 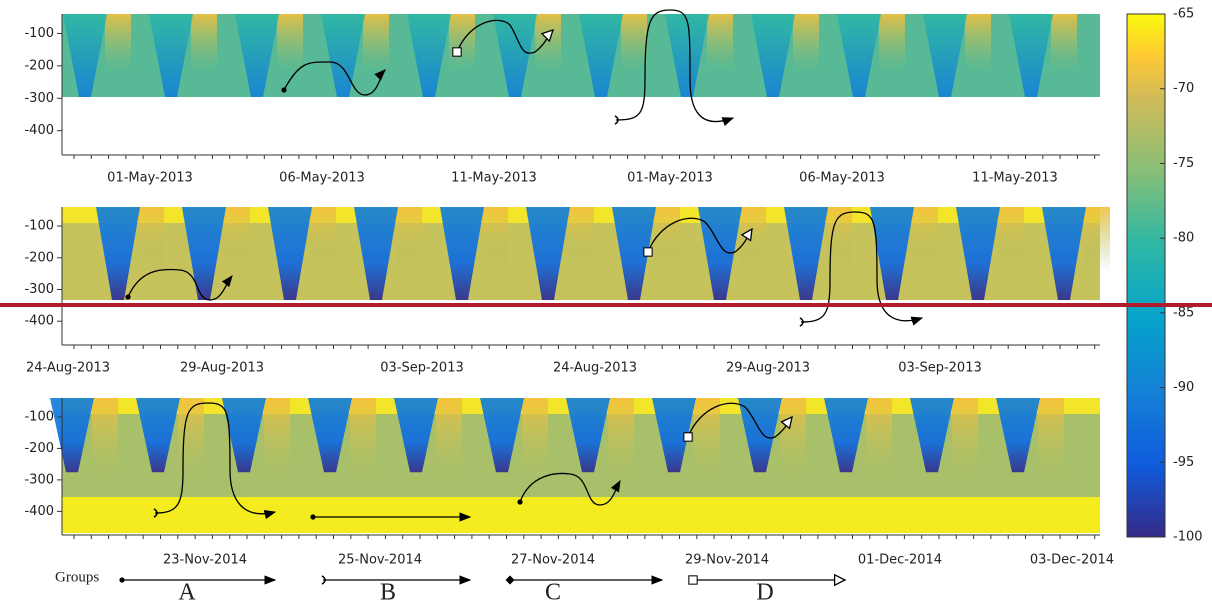 I want to click on colorbar-tick-label: -65, so click(x=1183, y=14).